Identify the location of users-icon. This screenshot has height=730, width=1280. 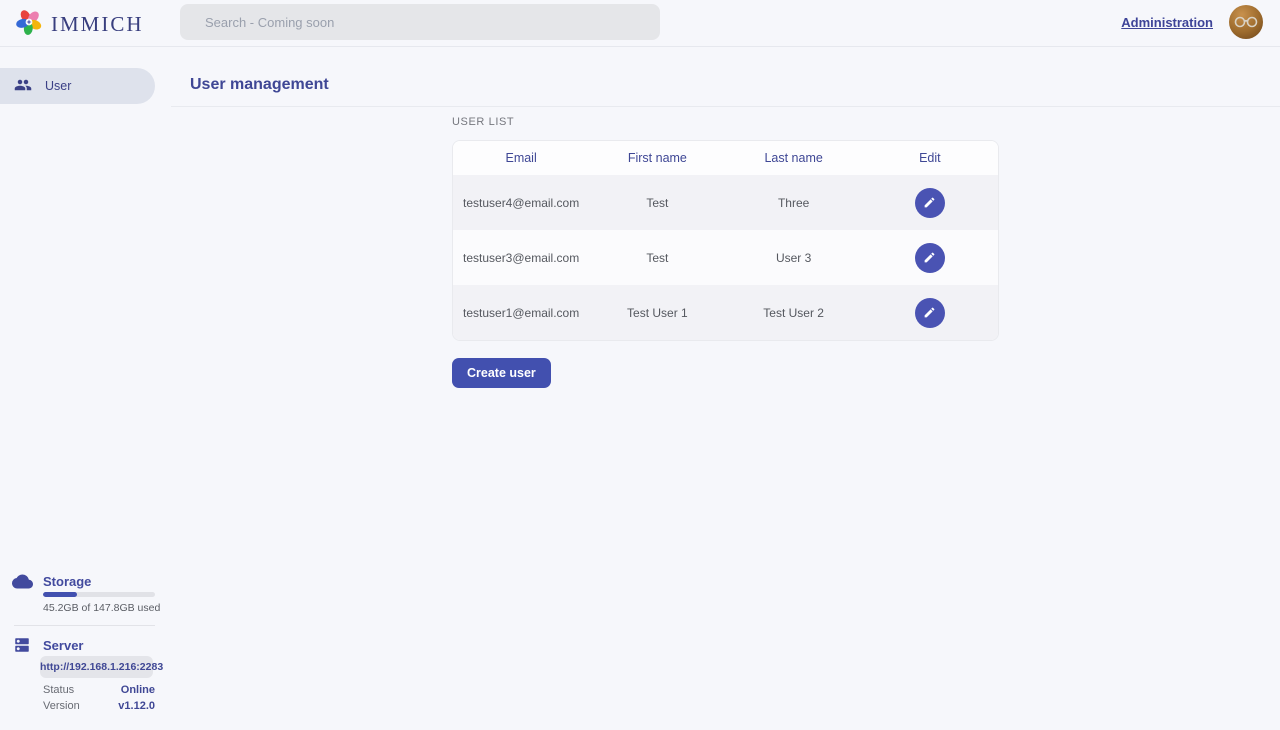
(23, 86).